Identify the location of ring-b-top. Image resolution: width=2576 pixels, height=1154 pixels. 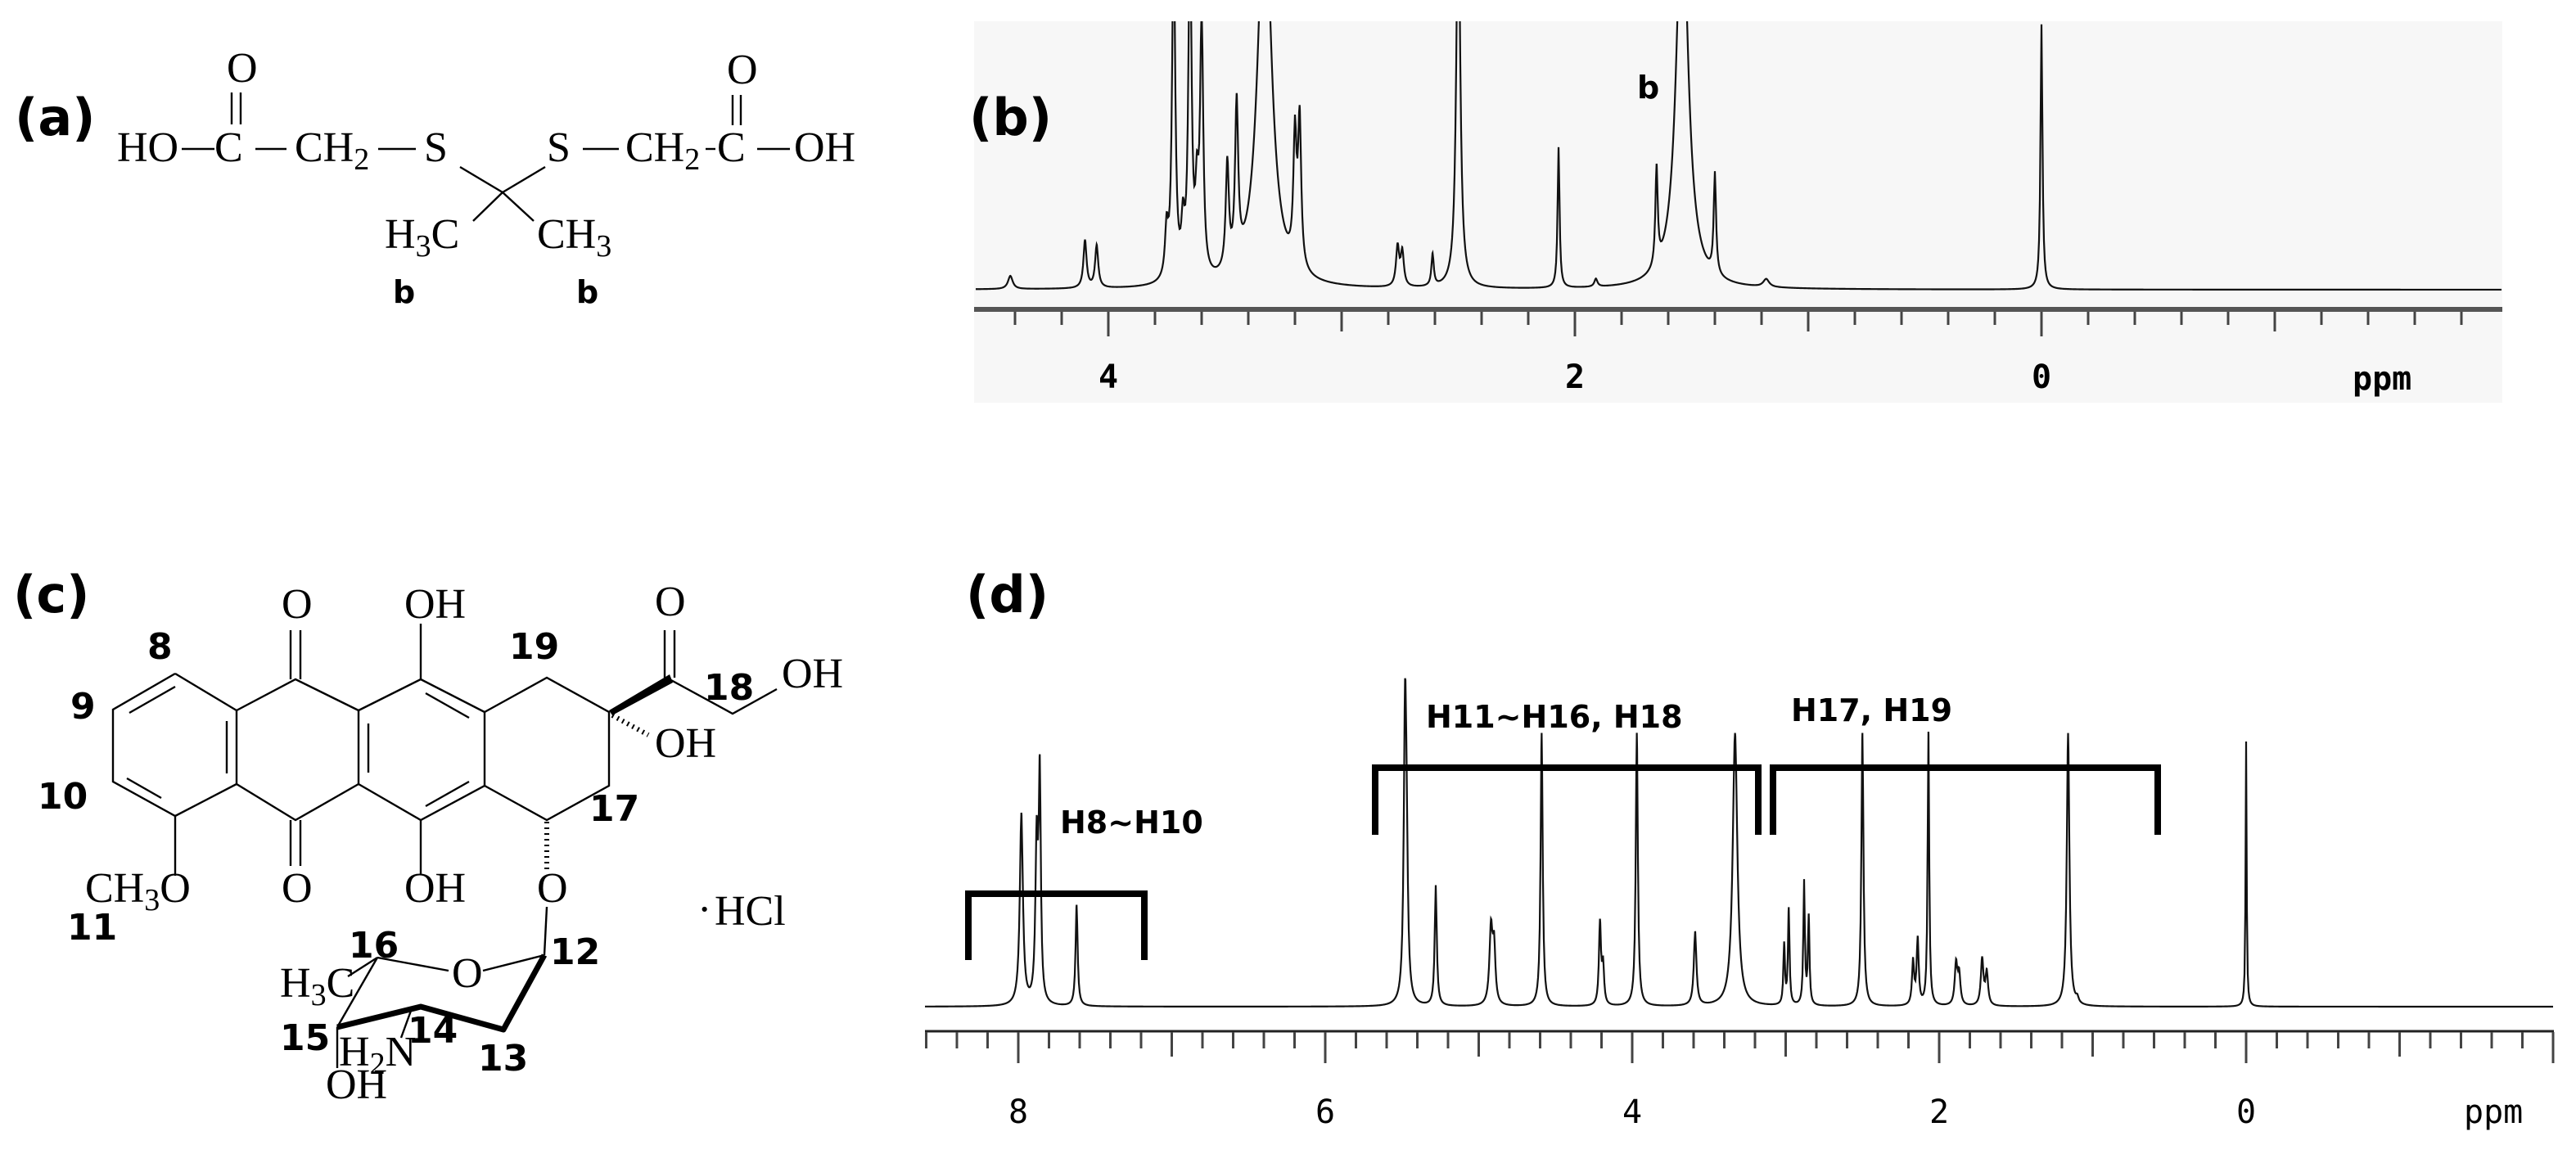
(297, 695).